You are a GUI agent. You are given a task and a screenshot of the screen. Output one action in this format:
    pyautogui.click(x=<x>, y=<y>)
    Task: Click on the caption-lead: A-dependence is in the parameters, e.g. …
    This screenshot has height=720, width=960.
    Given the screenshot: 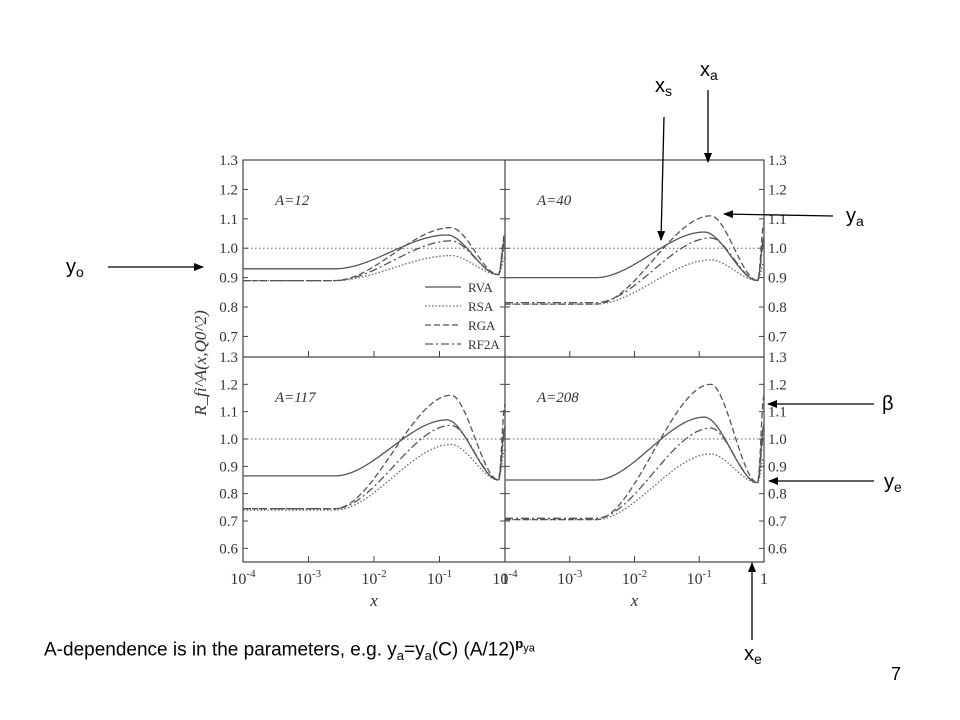 What is the action you would take?
    pyautogui.click(x=220, y=650)
    